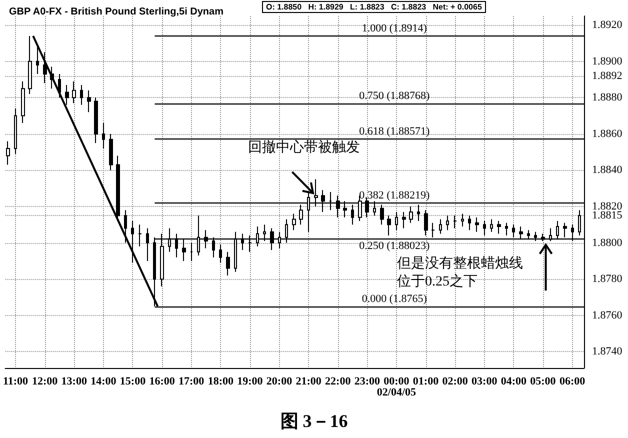  I want to click on x-tick-label: 14:00, so click(103, 382).